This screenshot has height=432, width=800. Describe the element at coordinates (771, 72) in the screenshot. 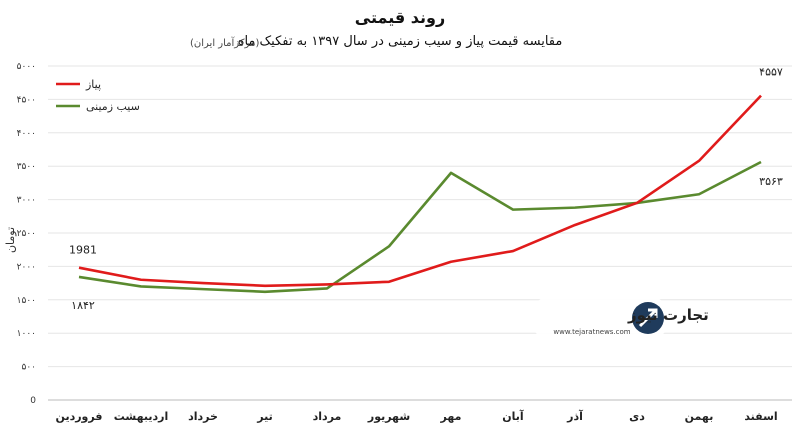

I see `data-label: ۴۵۵۷` at that location.